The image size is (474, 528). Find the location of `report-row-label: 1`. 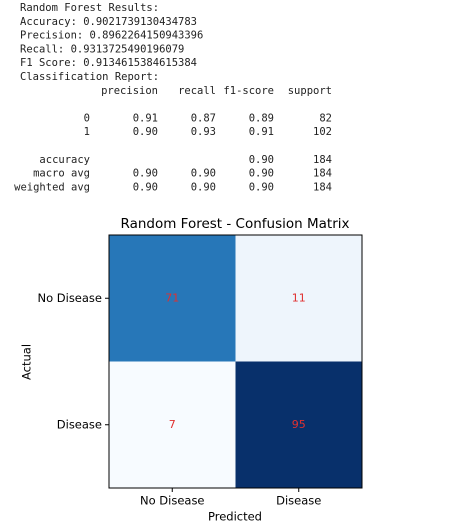

report-row-label: 1 is located at coordinates (87, 132).